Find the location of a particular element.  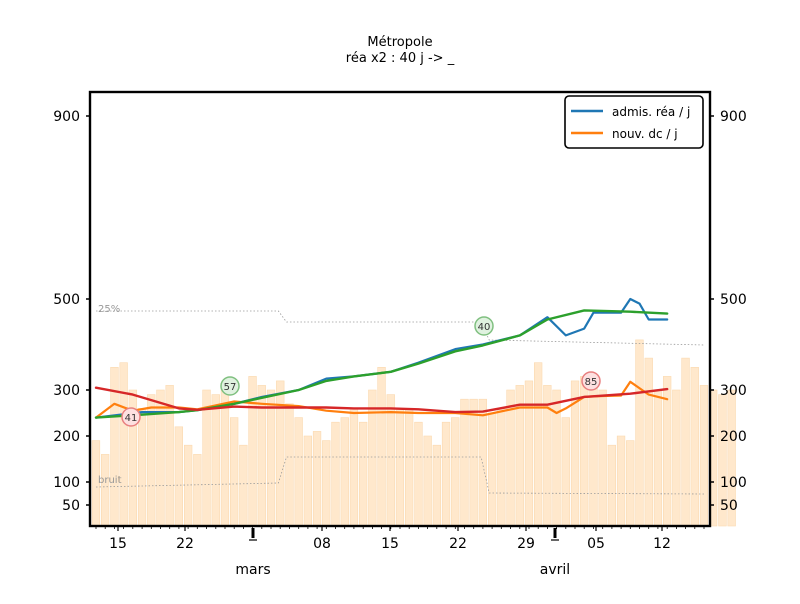

annotation-label: 85 is located at coordinates (591, 382).